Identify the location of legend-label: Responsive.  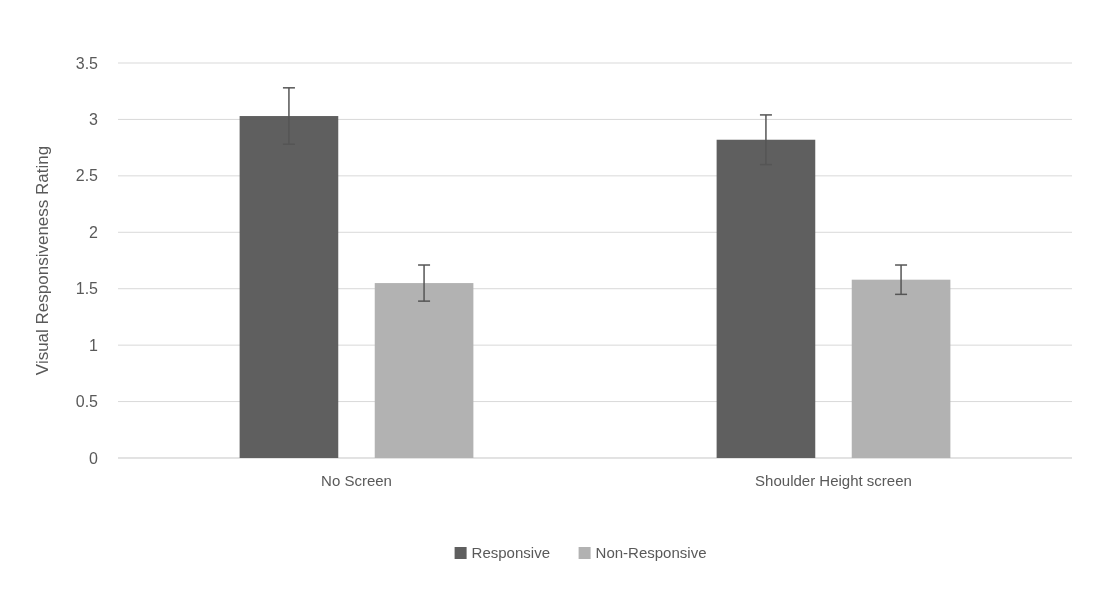
(510, 553).